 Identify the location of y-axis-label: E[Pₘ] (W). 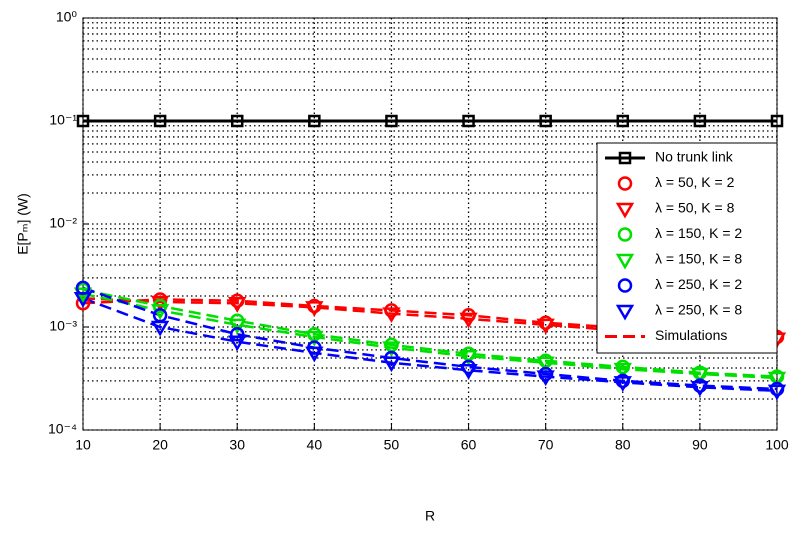
(23, 224).